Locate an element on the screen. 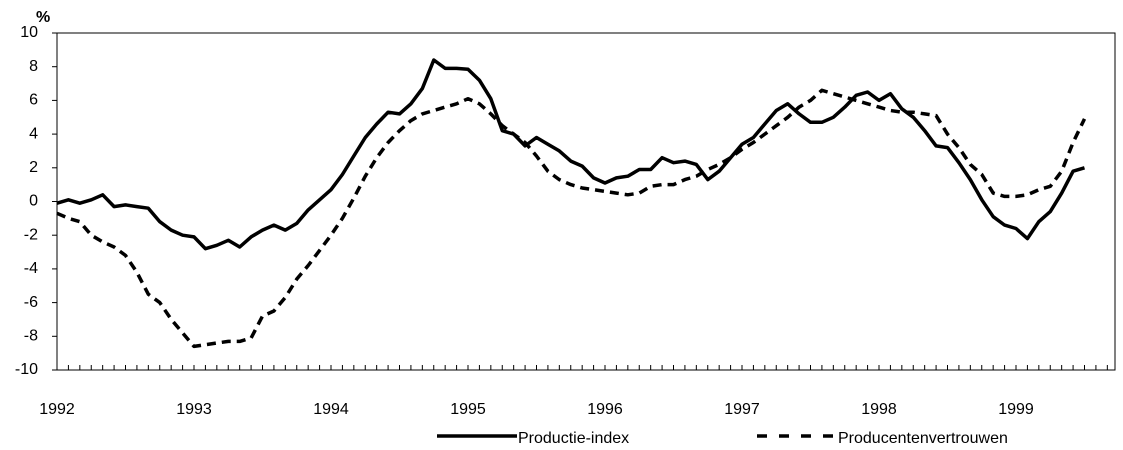  y-tick-label: -2 is located at coordinates (31, 234).